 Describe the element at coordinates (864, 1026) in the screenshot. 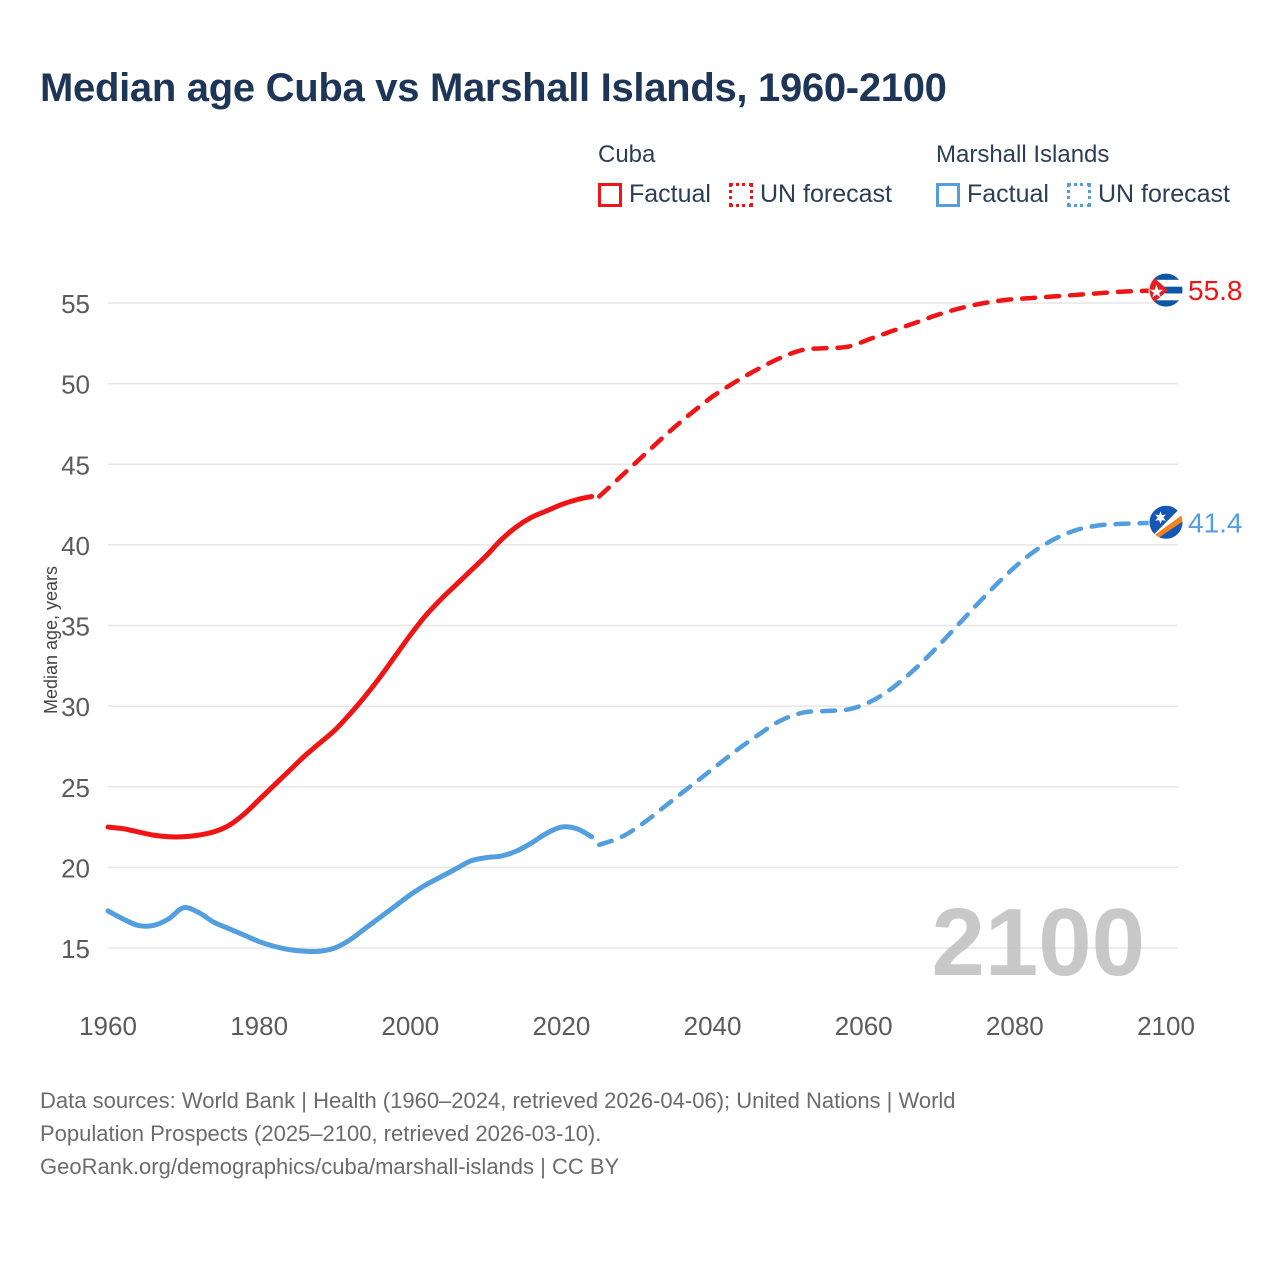

I see `x-axis-tick: 2060` at that location.